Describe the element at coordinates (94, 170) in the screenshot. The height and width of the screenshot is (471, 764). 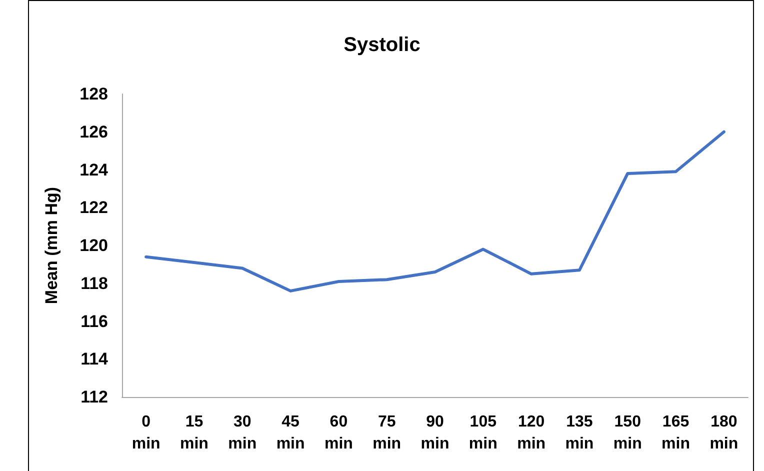
I see `y-tick-label: 124` at that location.